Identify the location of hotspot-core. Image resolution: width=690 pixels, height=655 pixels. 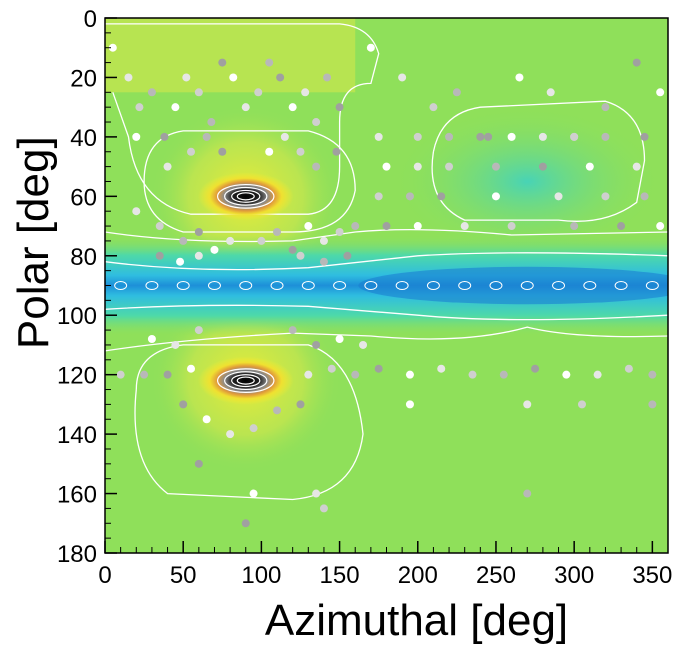
(245, 196).